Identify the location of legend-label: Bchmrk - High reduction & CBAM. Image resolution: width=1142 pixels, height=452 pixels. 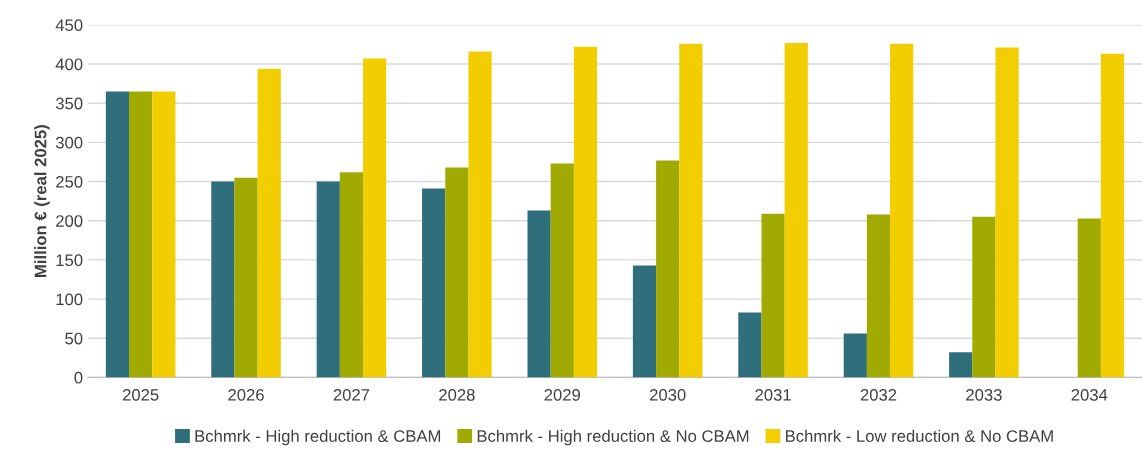
(318, 437).